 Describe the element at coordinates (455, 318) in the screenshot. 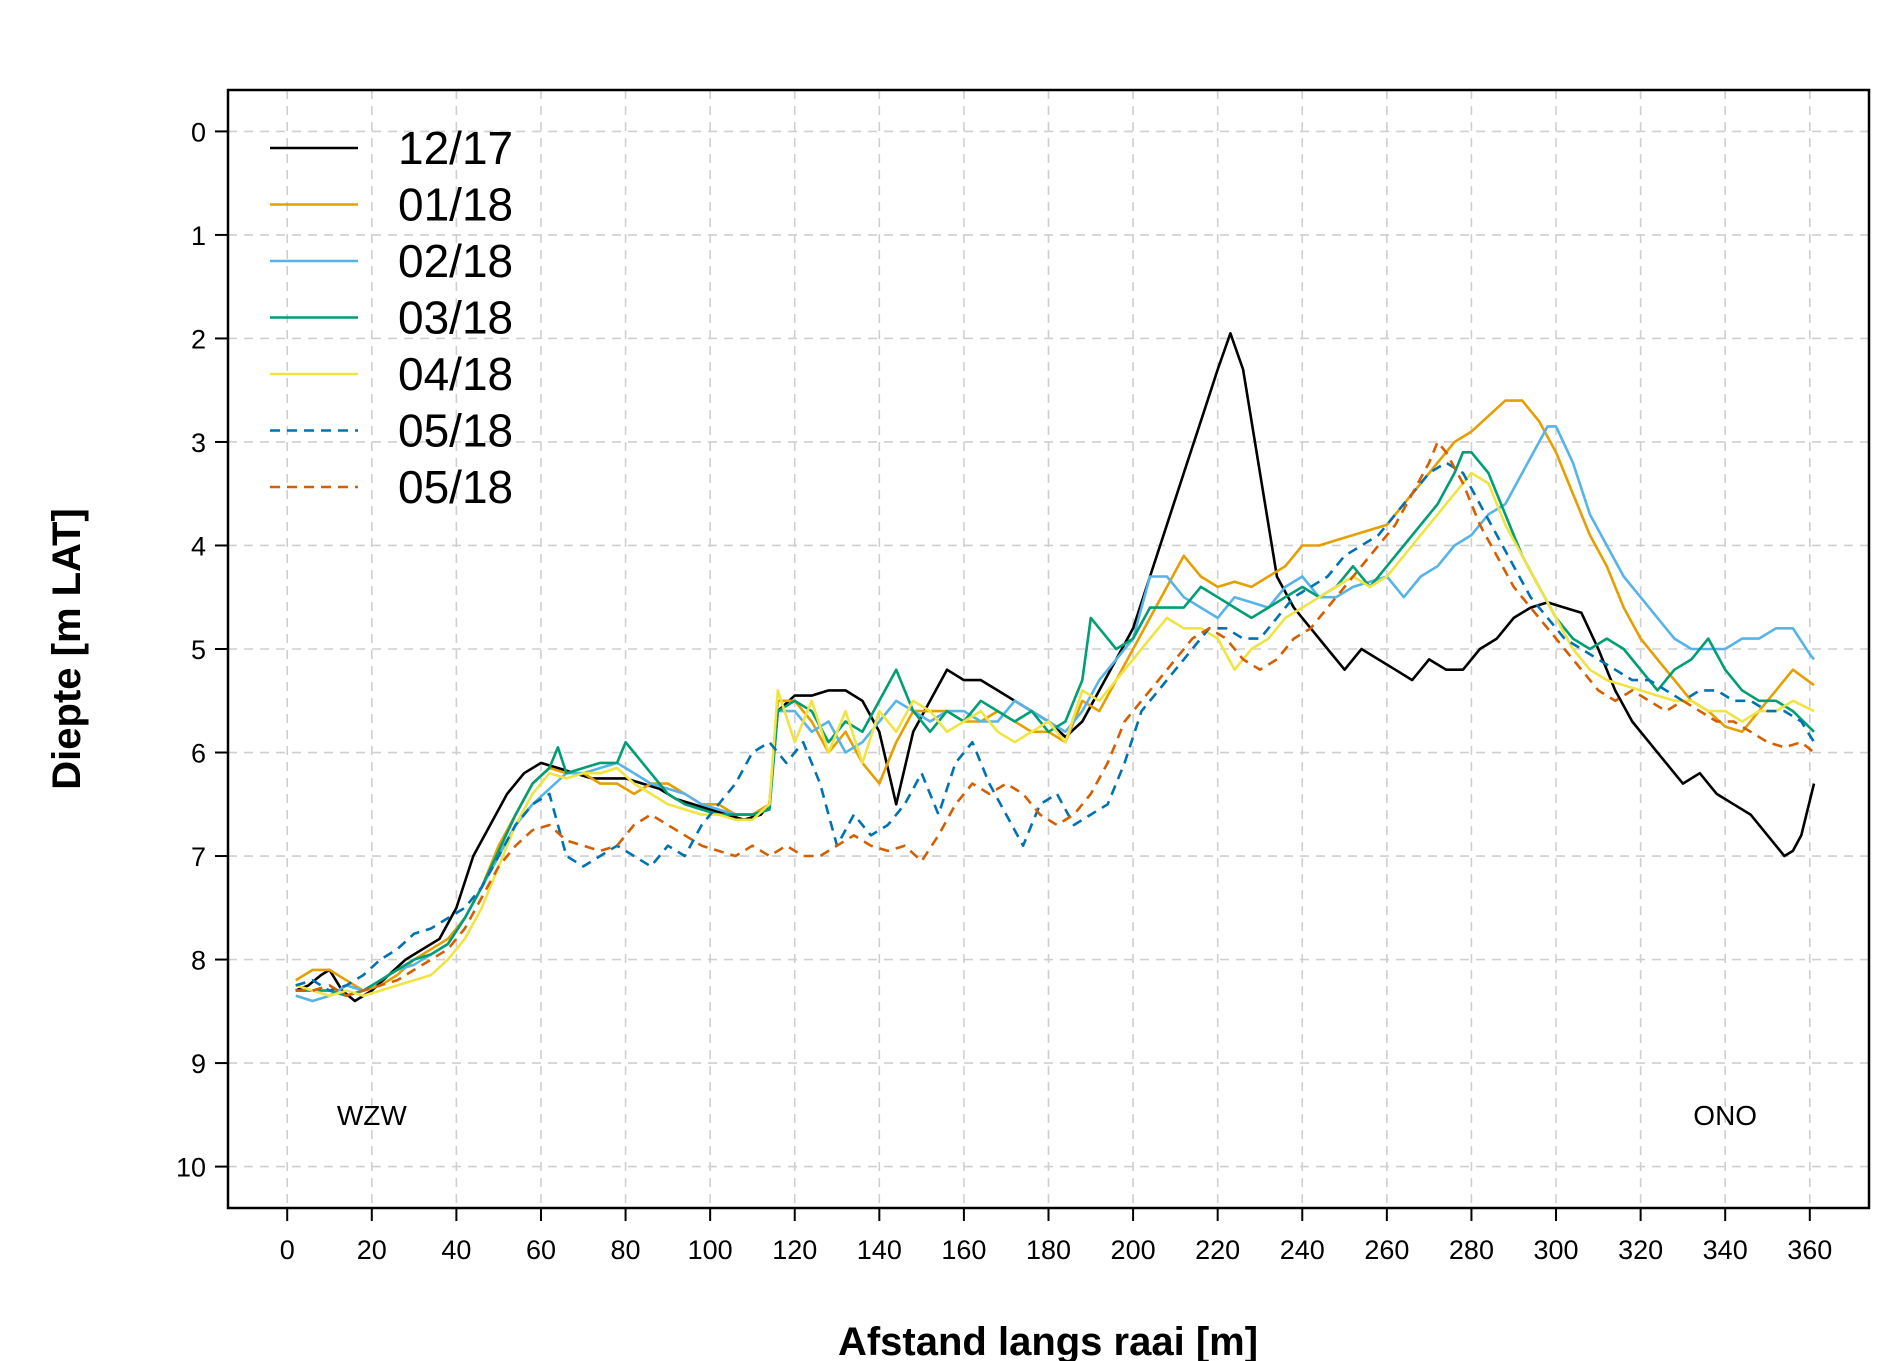

I see `legend-label-4: 03/18` at that location.